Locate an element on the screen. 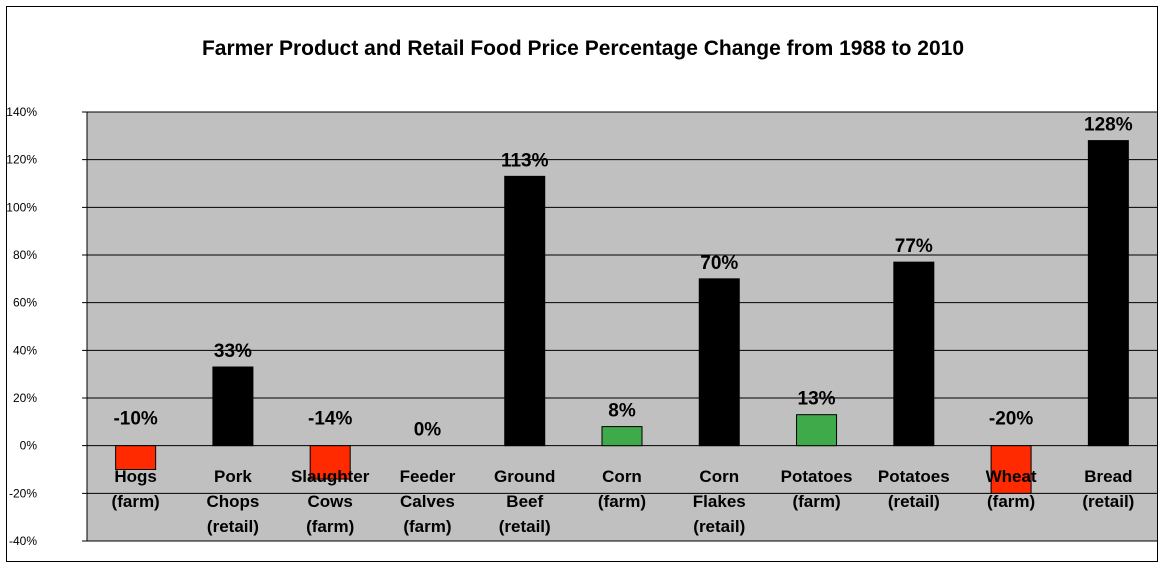  data-label: 13% is located at coordinates (817, 399).